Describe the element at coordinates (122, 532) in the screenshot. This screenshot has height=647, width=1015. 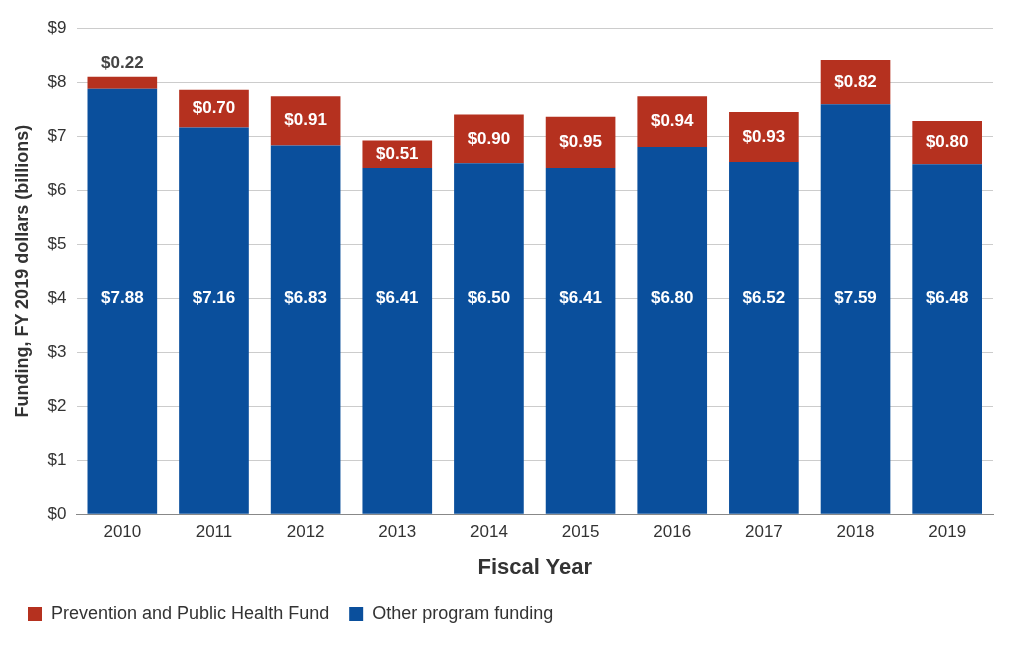
I see `x-tick-label: 2010` at that location.